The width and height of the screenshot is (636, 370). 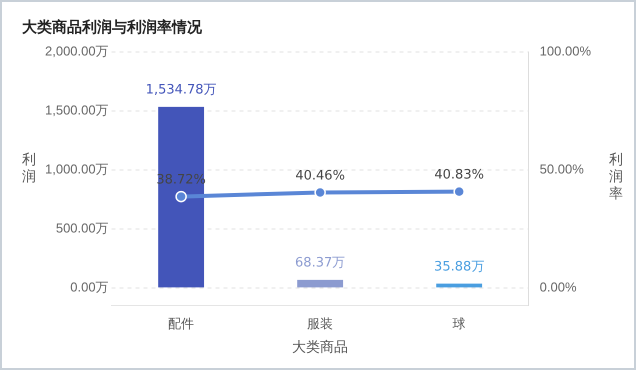 What do you see at coordinates (616, 177) in the screenshot?
I see `y2-axis-title: 利润率` at bounding box center [616, 177].